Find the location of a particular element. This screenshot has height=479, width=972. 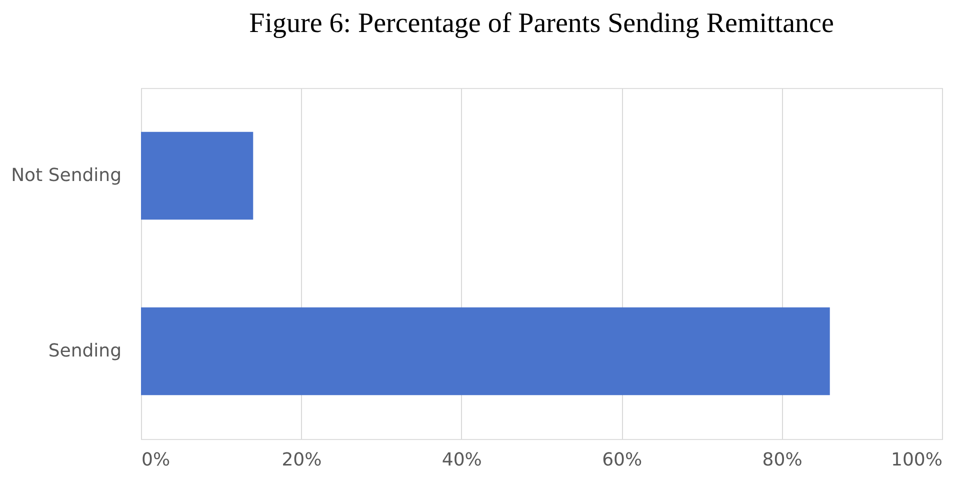

chart-title: Figure 6: Percentage of Parents Sending Remittance is located at coordinates (541, 23).